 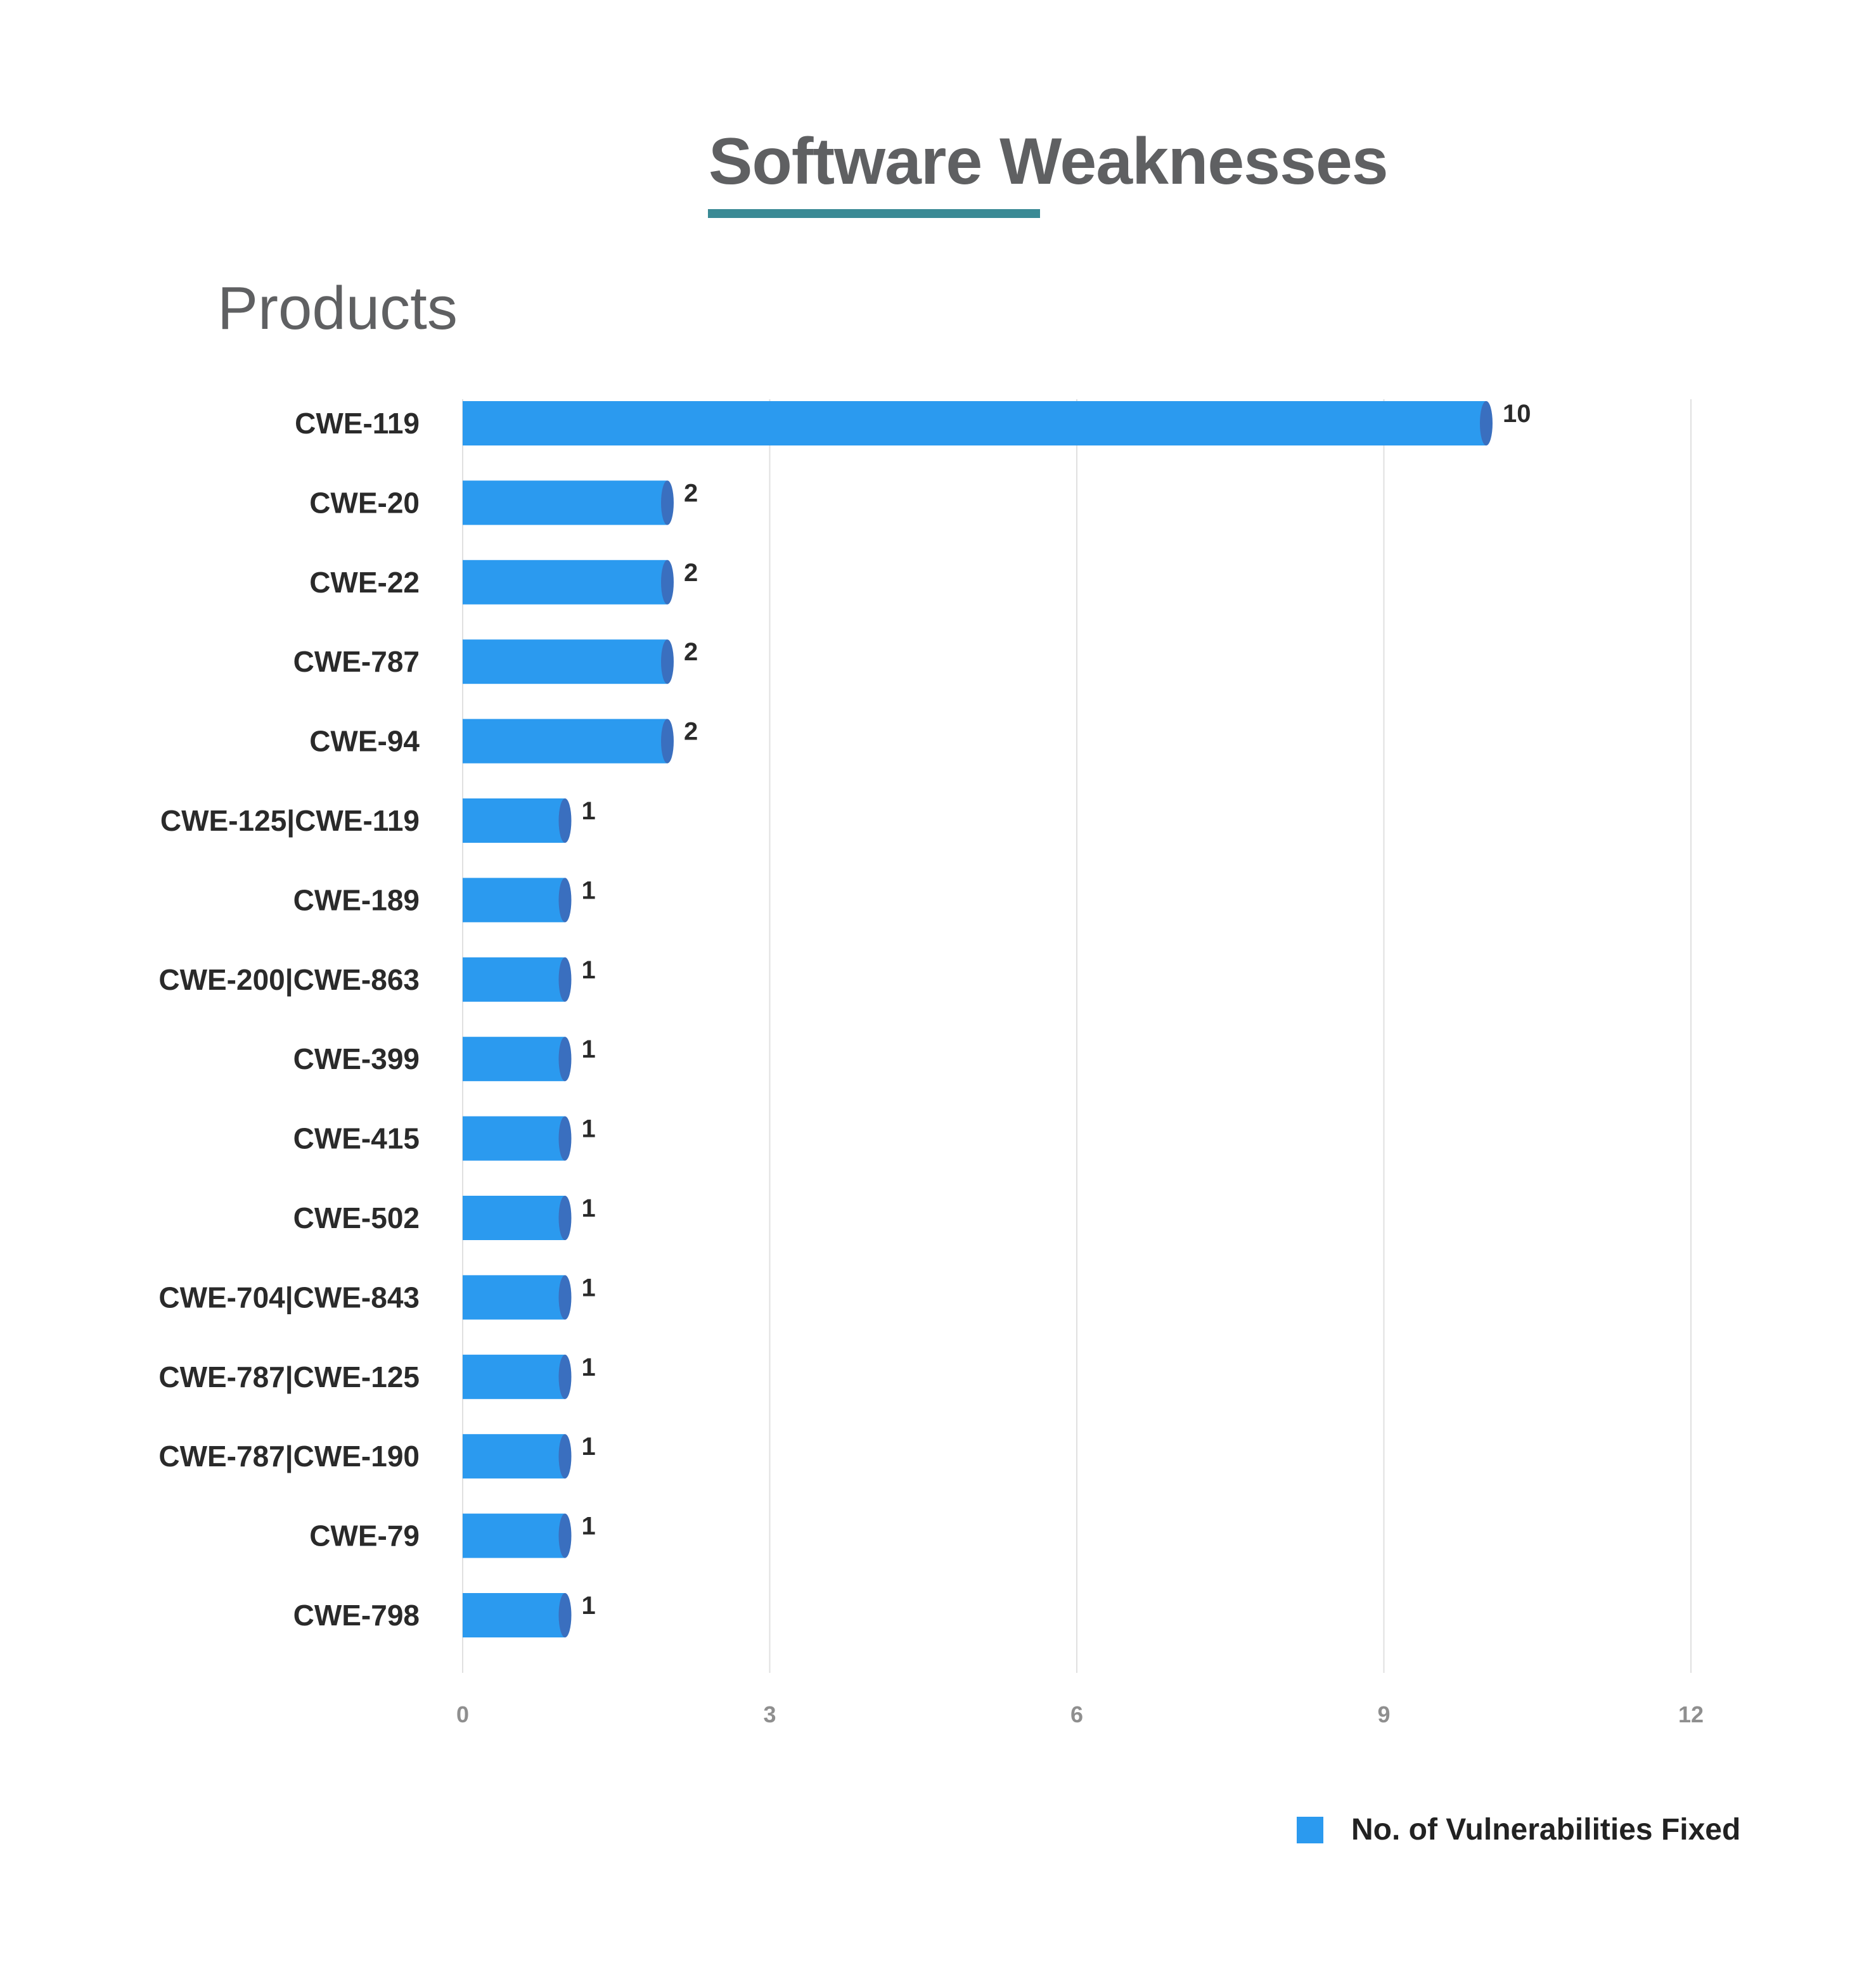 I want to click on chart-title: Software Weaknesses, so click(x=1049, y=161).